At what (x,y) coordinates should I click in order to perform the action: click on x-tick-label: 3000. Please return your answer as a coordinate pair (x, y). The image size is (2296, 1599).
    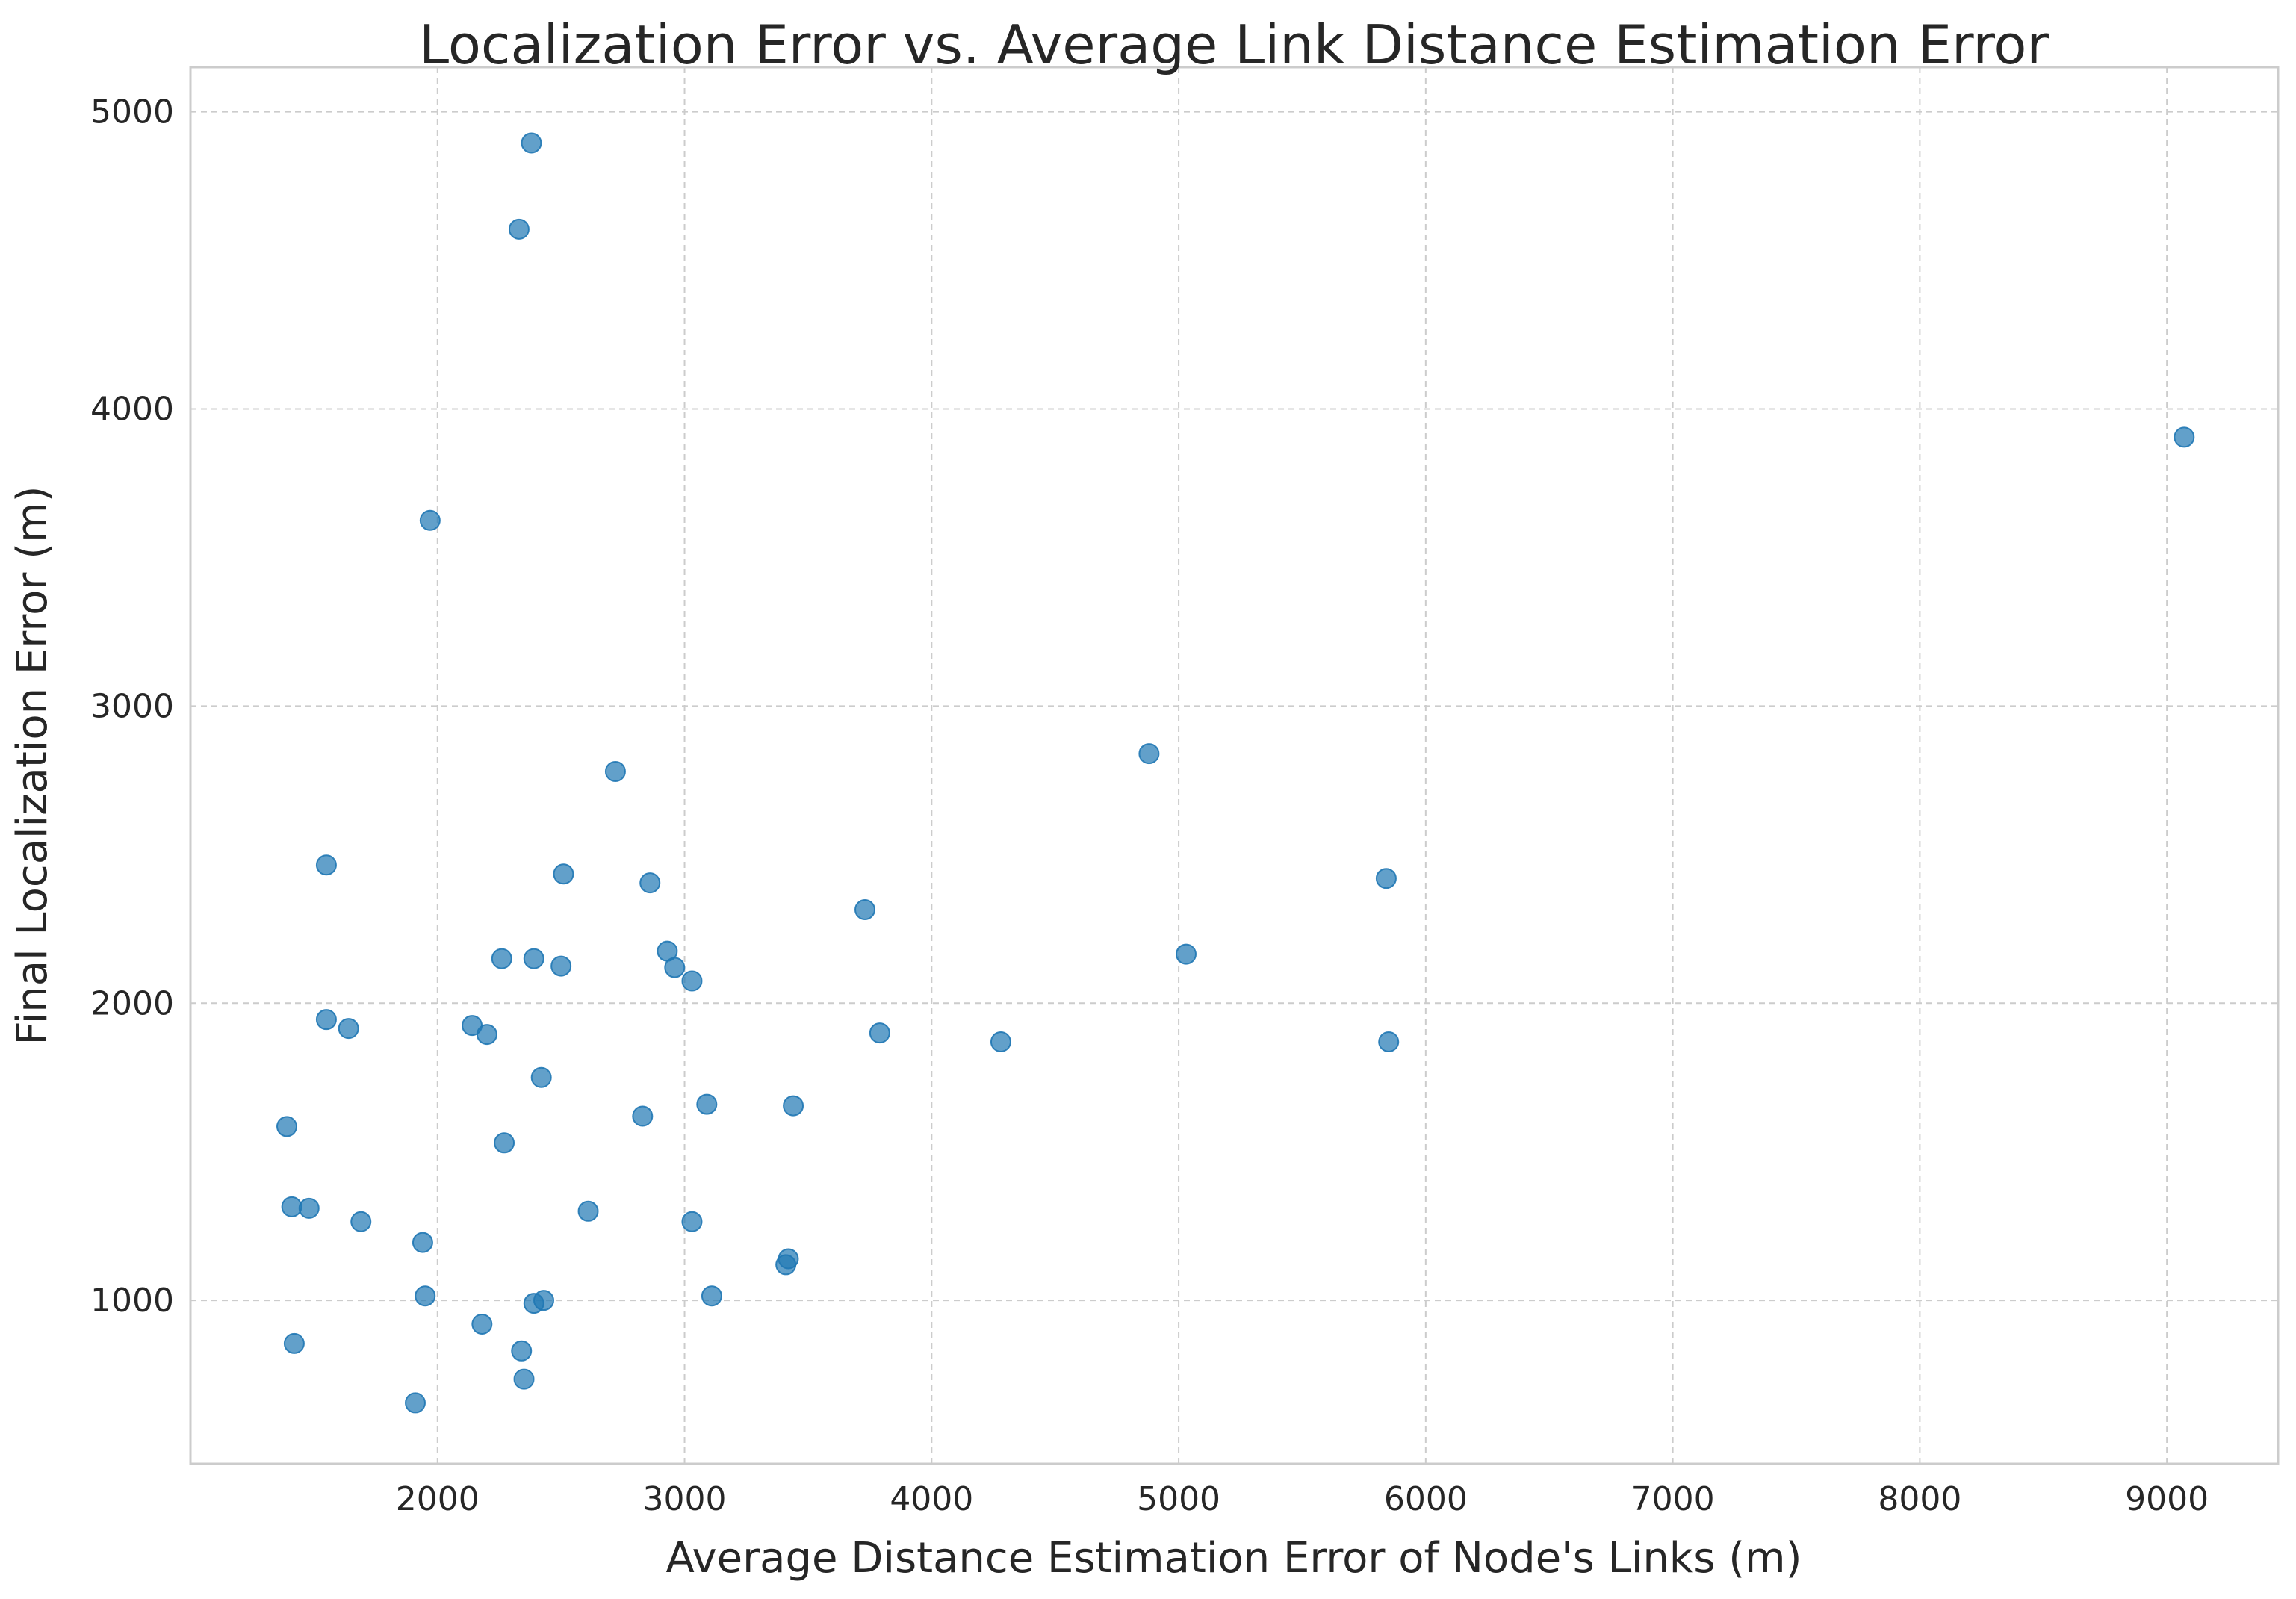
    Looking at the image, I should click on (685, 1499).